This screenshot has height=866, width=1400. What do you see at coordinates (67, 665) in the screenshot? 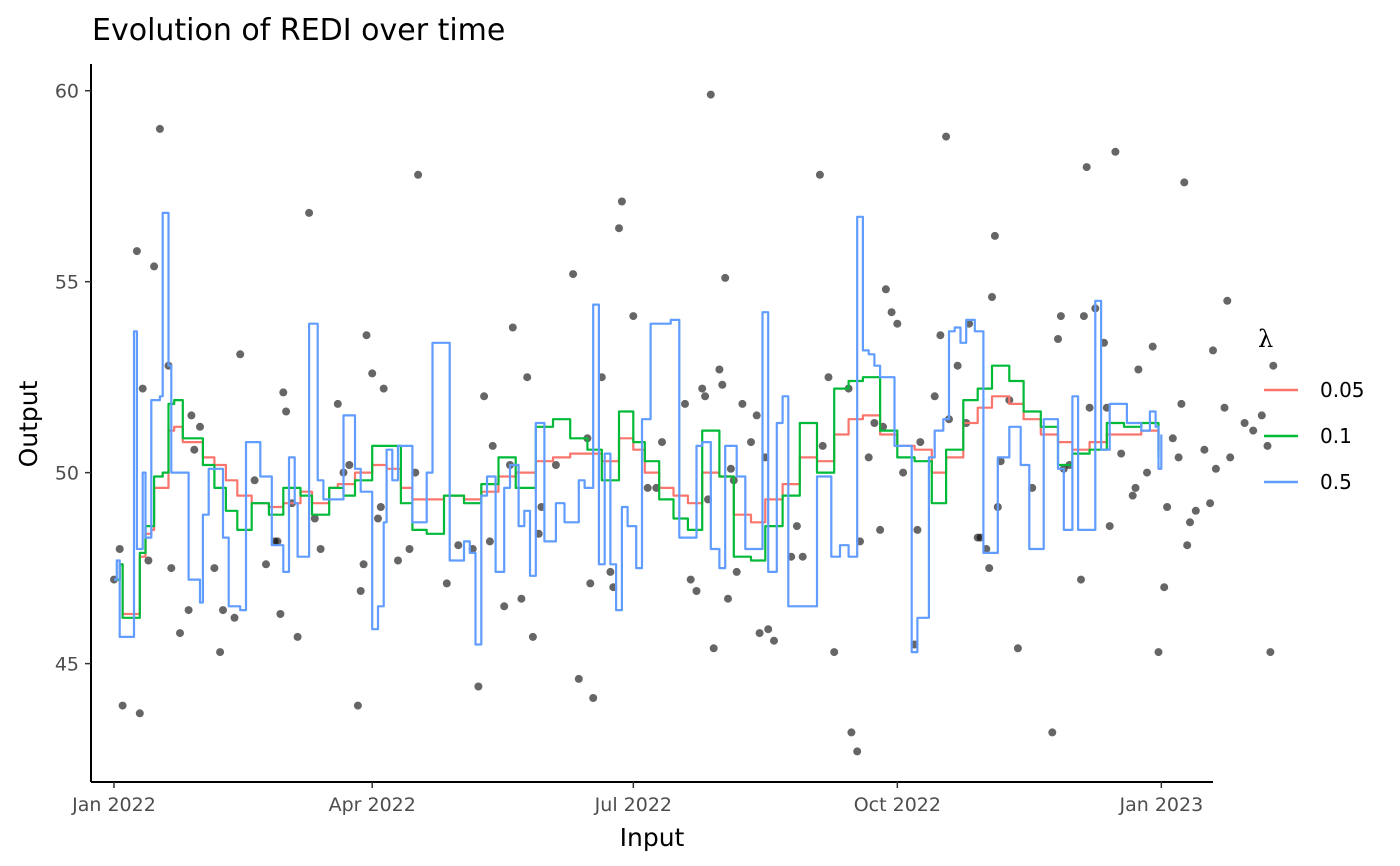
I see `y-tick-label: 45` at bounding box center [67, 665].